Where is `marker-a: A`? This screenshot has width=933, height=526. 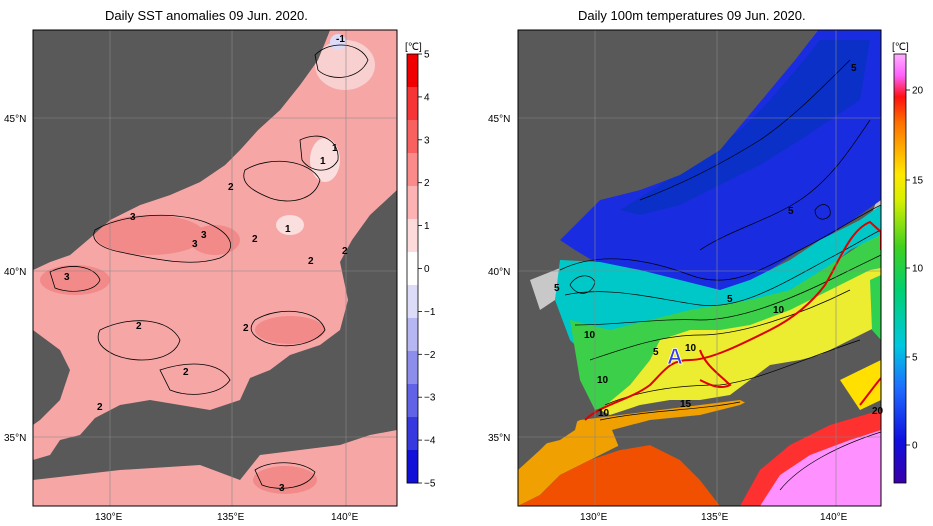 marker-a: A is located at coordinates (675, 356).